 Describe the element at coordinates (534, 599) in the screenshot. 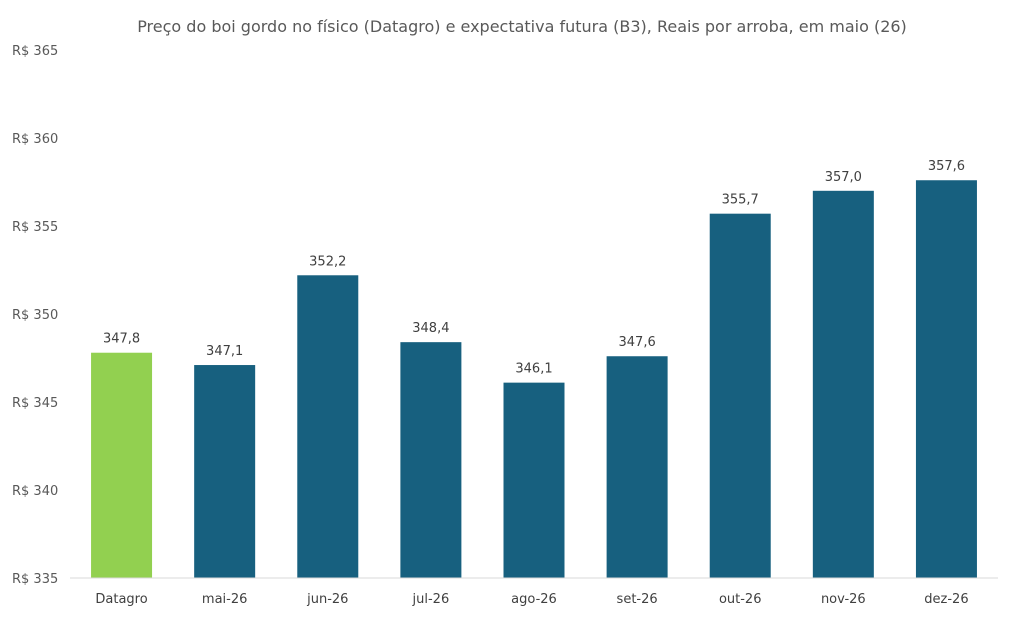

I see `x-tick-label: ago-26` at that location.